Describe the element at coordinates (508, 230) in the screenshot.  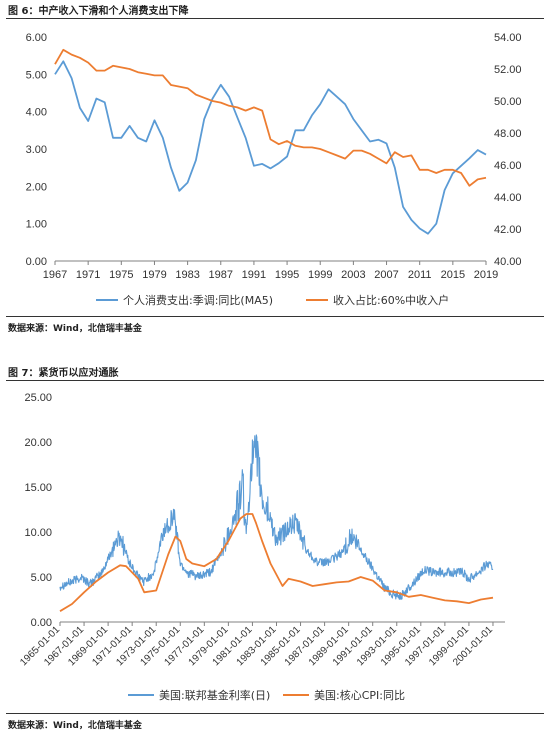
I see `y-right-tick-label: 42.00` at that location.